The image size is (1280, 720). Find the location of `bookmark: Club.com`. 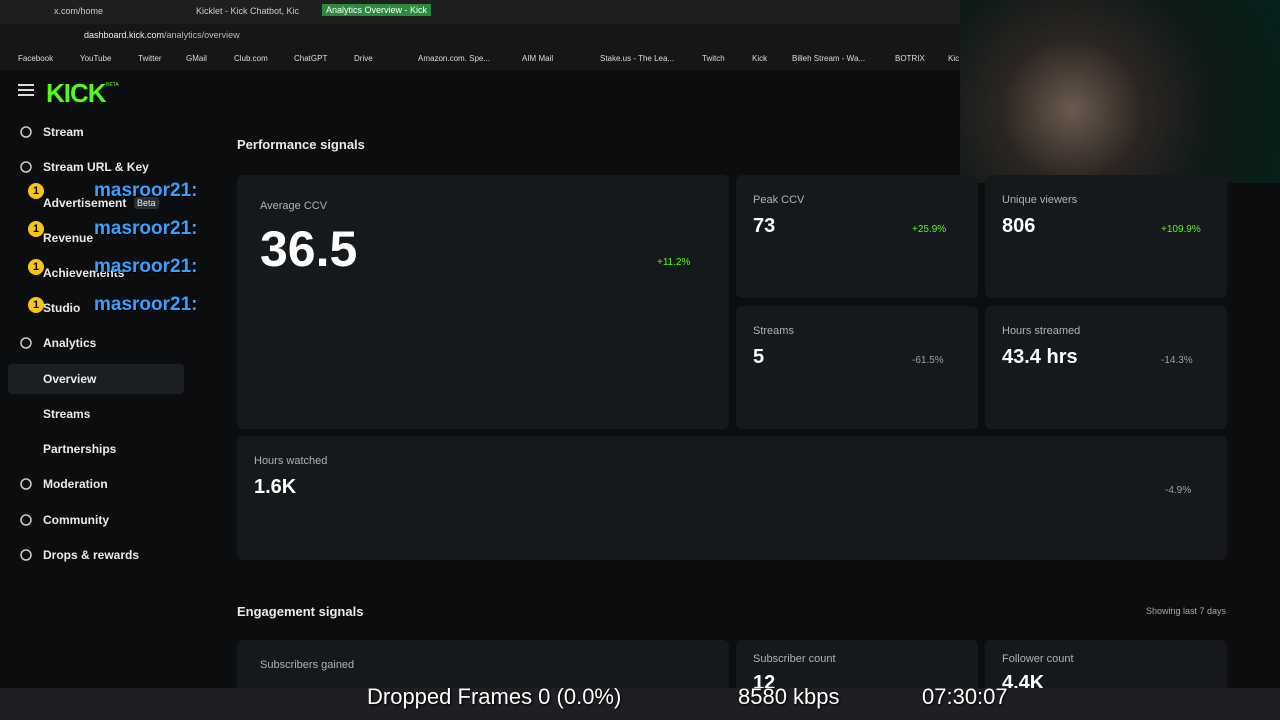

bookmark: Club.com is located at coordinates (251, 58).